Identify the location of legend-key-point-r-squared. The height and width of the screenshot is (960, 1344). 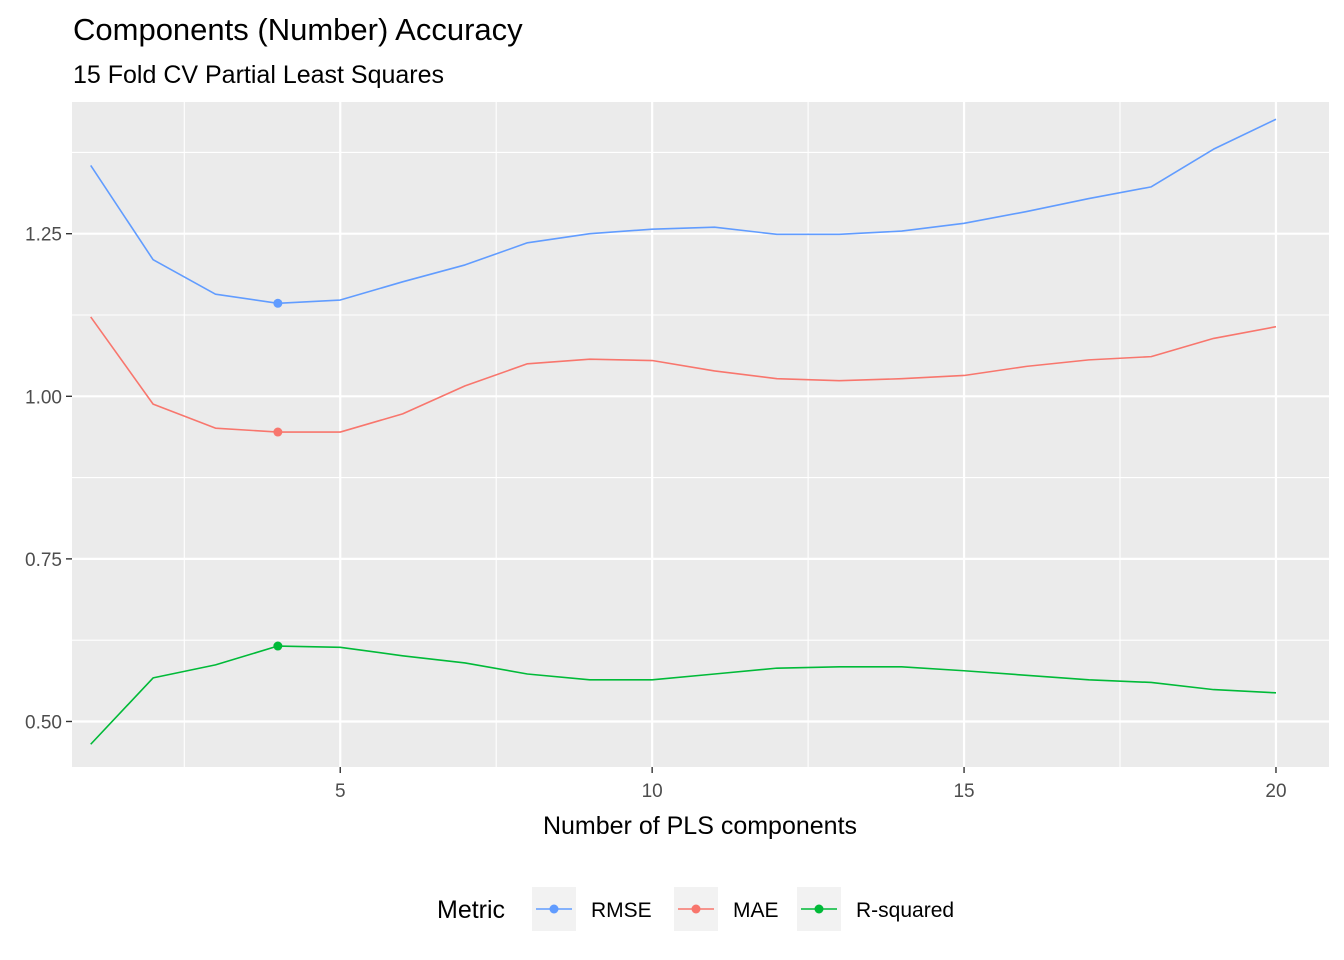
(819, 909).